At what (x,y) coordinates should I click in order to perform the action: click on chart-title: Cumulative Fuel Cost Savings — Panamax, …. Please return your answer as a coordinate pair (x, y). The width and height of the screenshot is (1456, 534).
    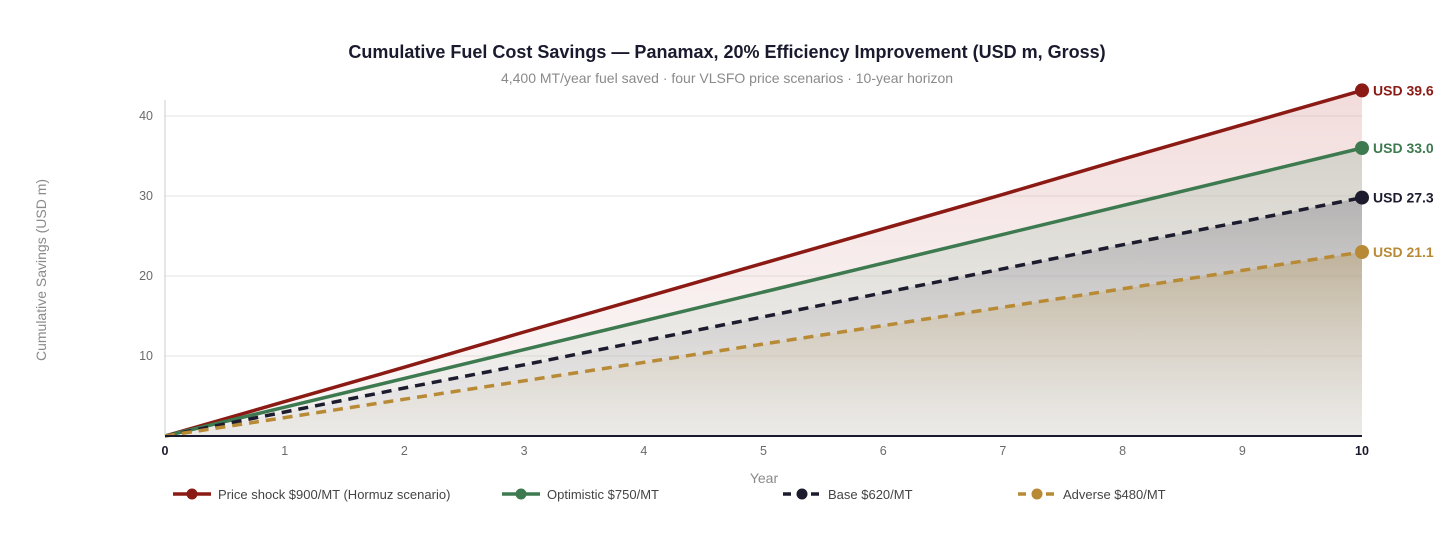
    Looking at the image, I should click on (726, 52).